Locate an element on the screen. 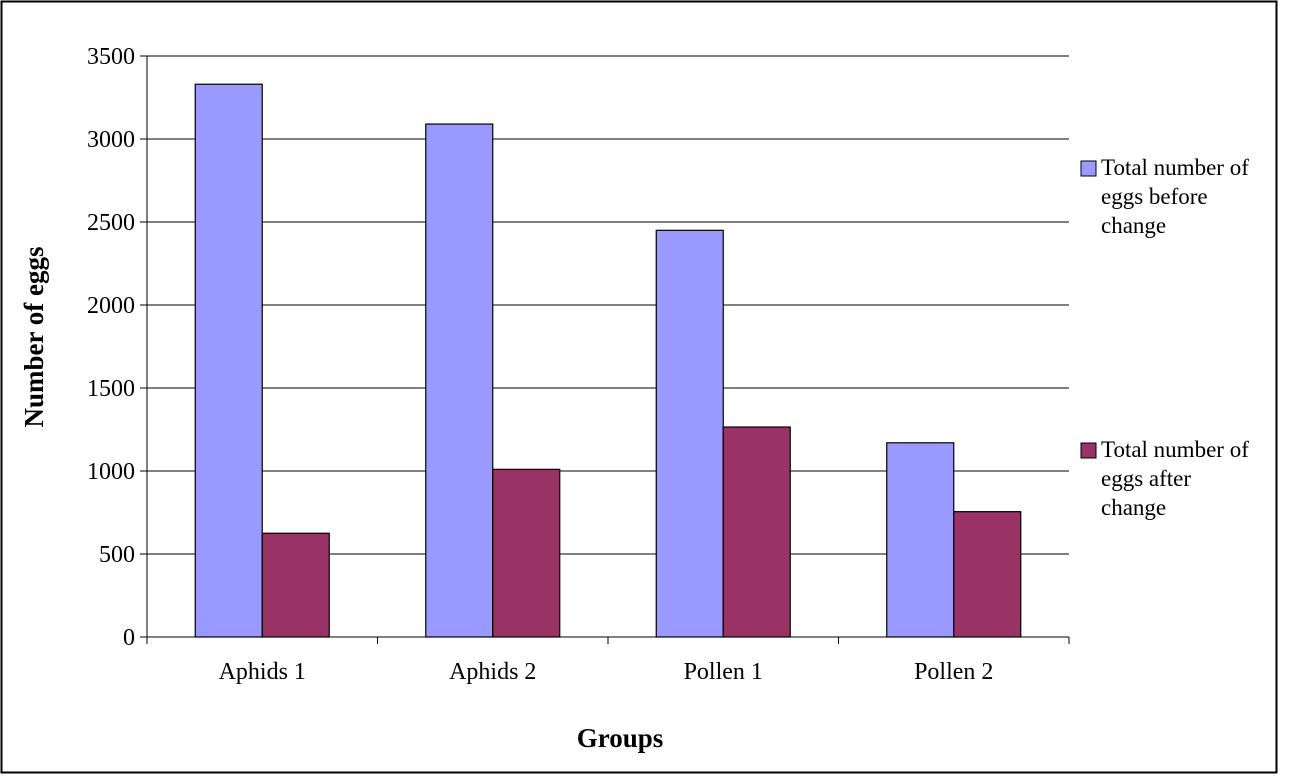  legend-label: eggs before is located at coordinates (1154, 196).